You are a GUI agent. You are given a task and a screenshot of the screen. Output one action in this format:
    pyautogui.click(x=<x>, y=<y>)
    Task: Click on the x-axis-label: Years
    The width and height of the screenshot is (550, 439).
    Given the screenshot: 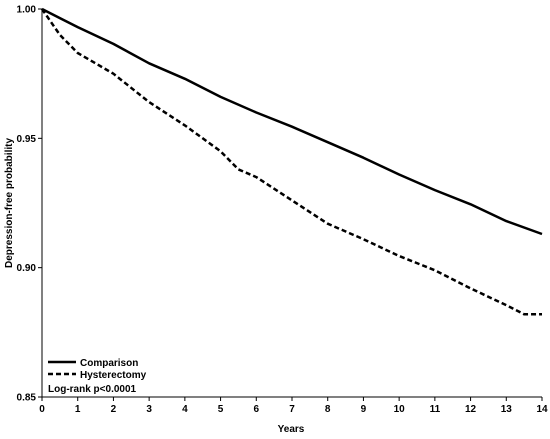 What is the action you would take?
    pyautogui.click(x=291, y=429)
    